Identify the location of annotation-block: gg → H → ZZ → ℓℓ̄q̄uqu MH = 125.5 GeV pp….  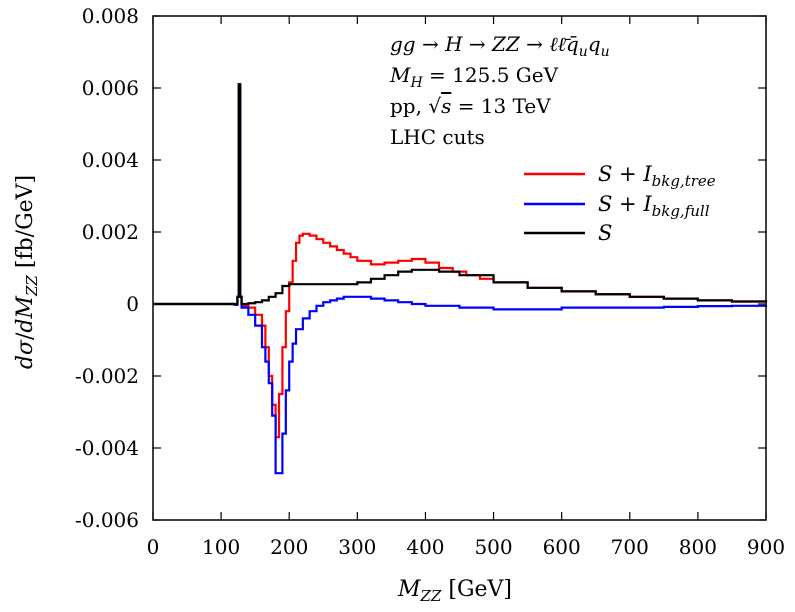
(499, 90).